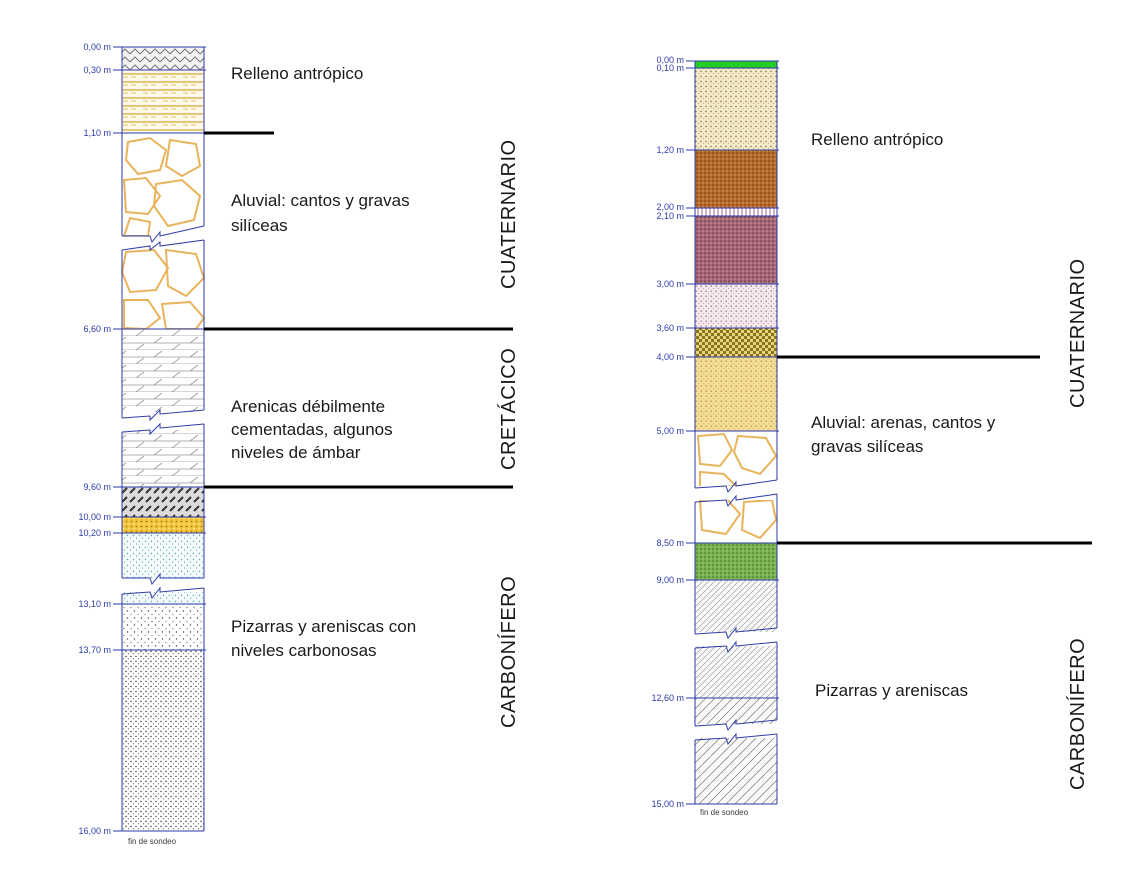  I want to click on left-description: niveles de ámbar, so click(296, 452).